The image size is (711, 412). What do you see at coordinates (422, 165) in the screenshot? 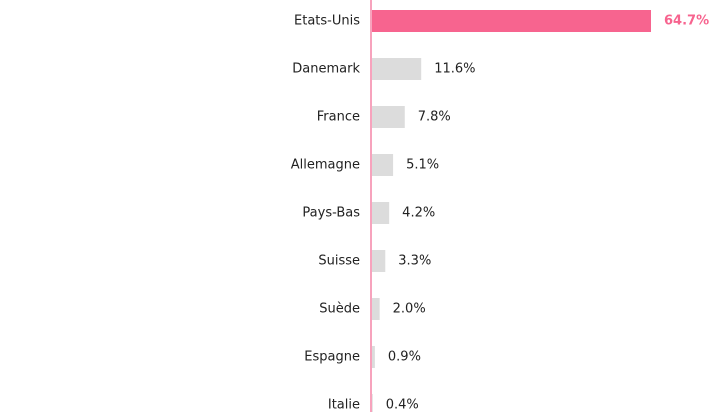
I see `value-label: 5.1%` at bounding box center [422, 165].